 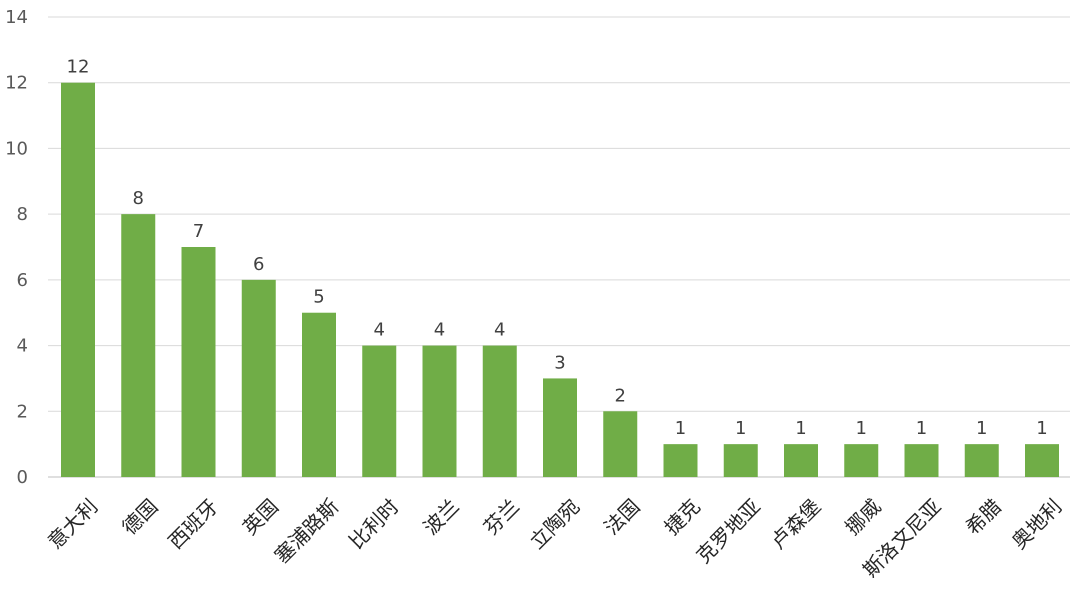 What do you see at coordinates (138, 198) in the screenshot?
I see `data-label: 8` at bounding box center [138, 198].